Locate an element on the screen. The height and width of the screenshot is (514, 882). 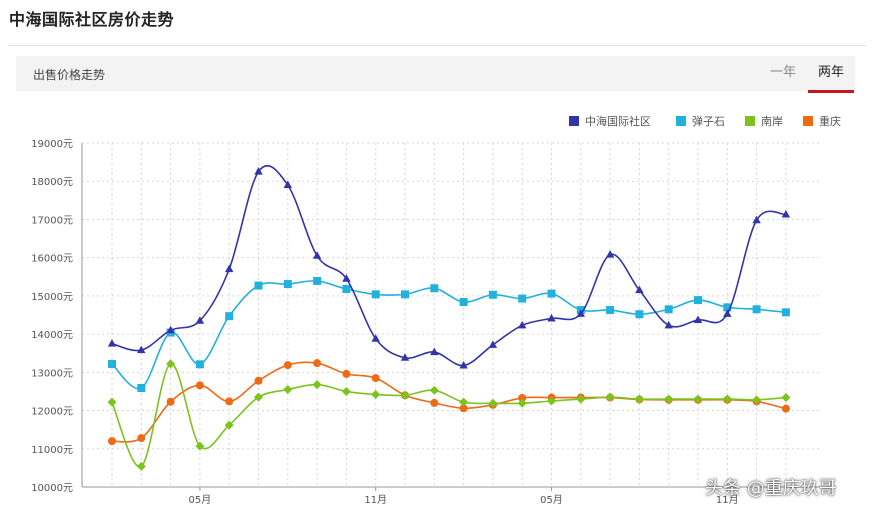
title-divider is located at coordinates (437, 45).